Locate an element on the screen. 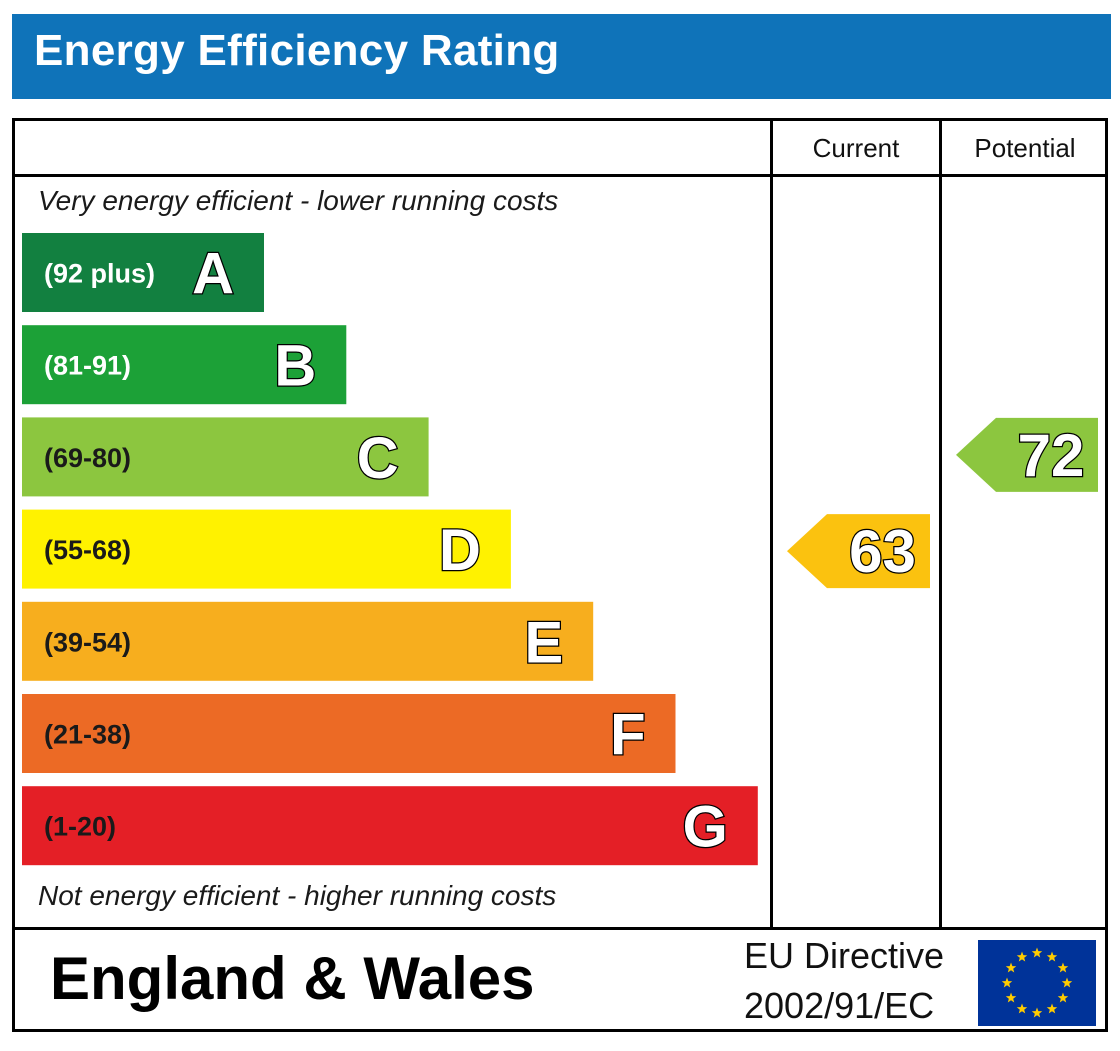  band-a-bar is located at coordinates (143, 272).